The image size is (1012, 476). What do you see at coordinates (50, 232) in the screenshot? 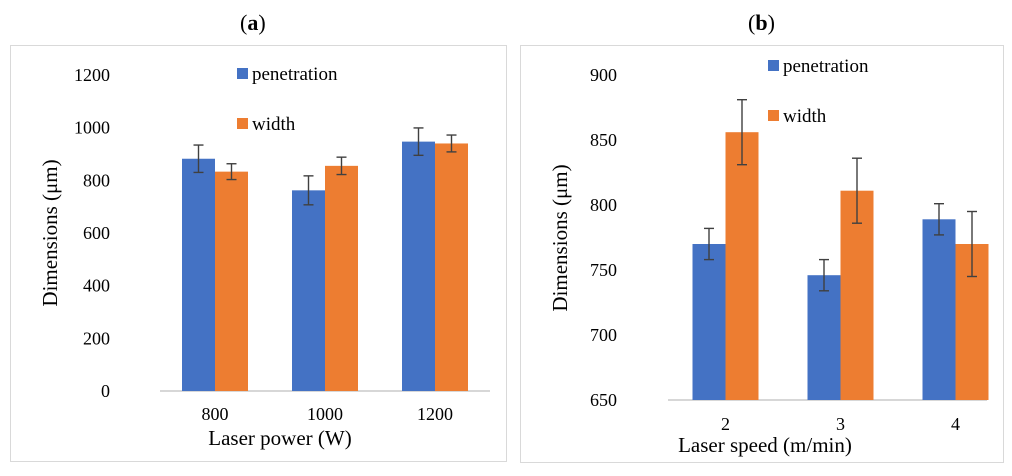
I see `y-axis-label-a: Dimensions (μm)` at bounding box center [50, 232].